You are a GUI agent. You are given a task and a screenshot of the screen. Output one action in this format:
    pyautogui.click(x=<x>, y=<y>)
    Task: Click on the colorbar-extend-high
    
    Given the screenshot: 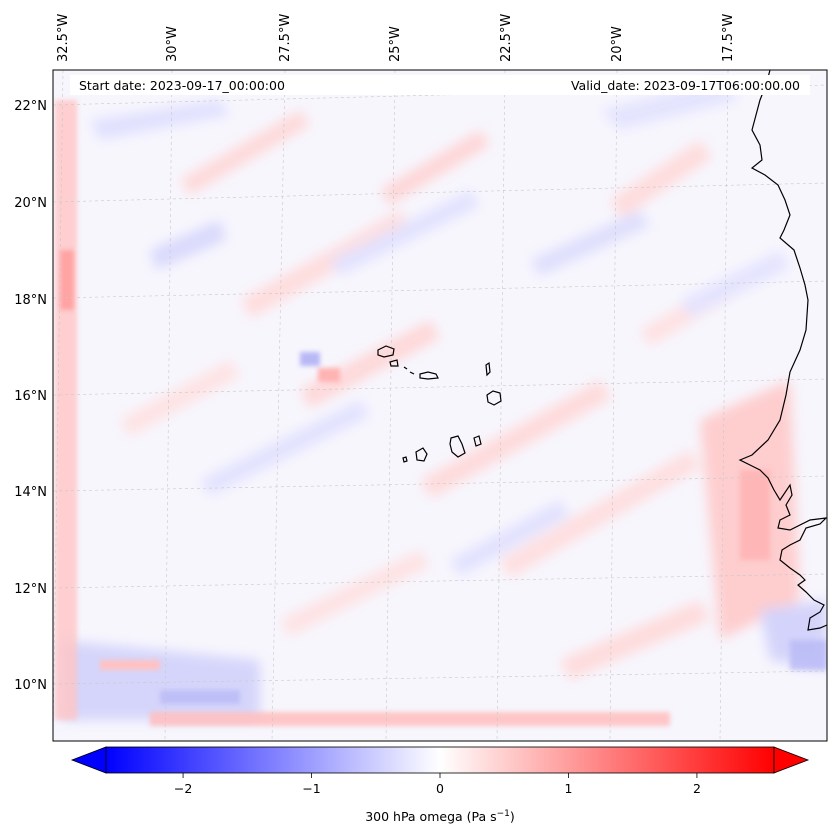 What is the action you would take?
    pyautogui.click(x=791, y=760)
    